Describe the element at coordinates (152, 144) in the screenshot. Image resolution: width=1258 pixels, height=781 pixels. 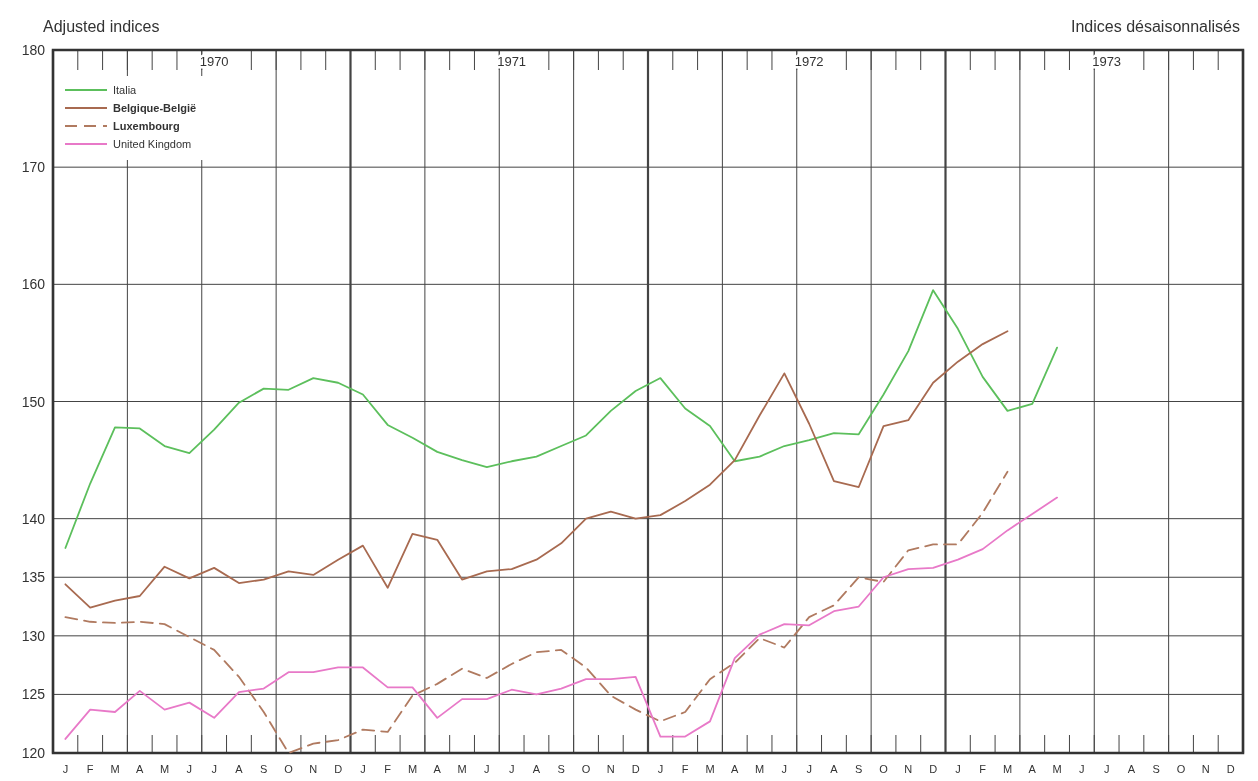
I see `legend-label: United Kingdom` at that location.